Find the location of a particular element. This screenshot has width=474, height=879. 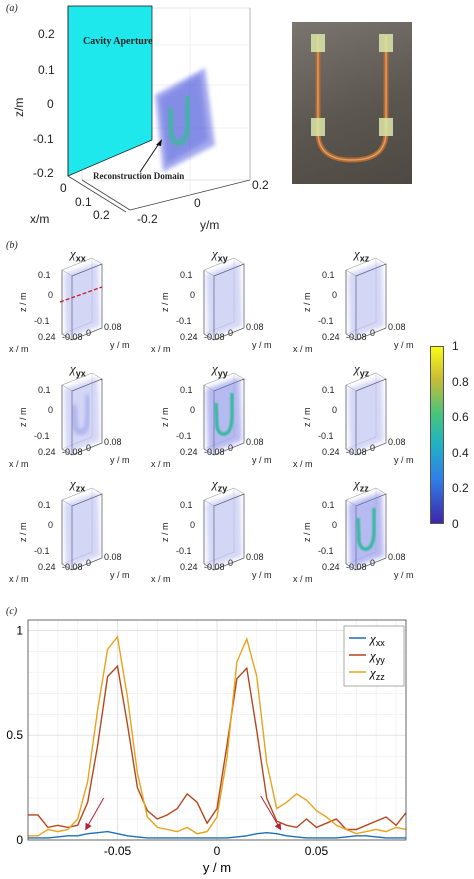

chi-title-yy: χyy is located at coordinates (220, 370).